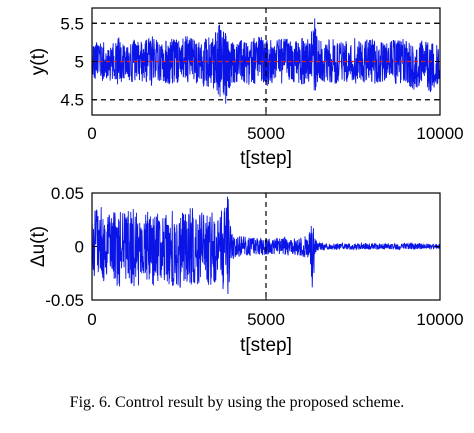 The image size is (474, 433). I want to click on y-axis-label: y(t), so click(38, 61).